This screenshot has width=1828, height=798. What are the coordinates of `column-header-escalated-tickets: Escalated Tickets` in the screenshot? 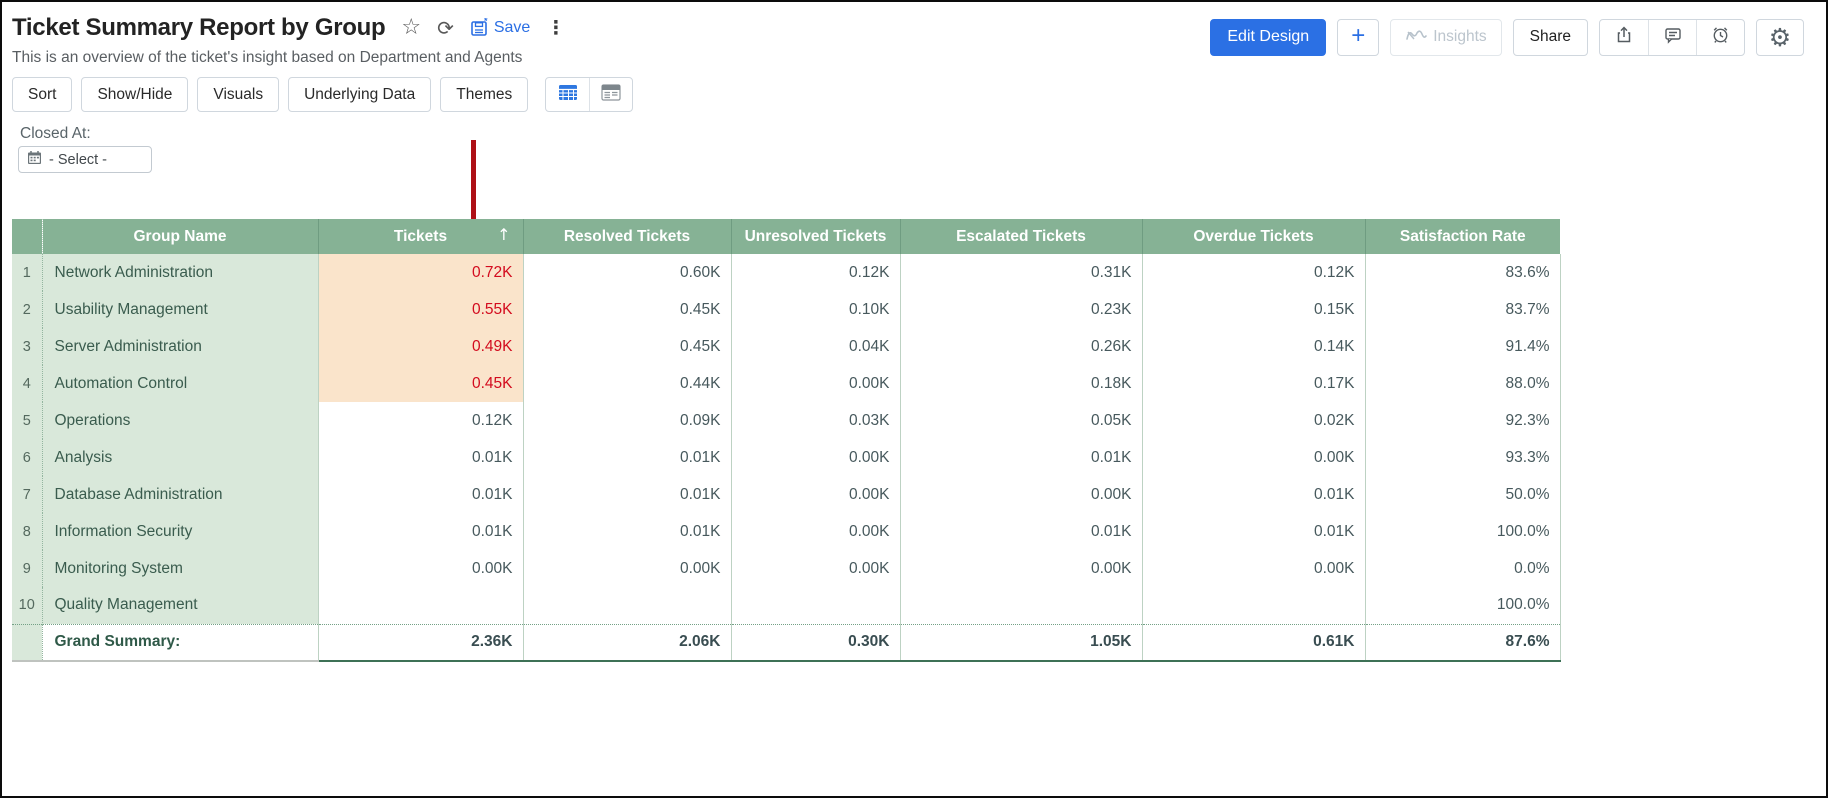 It's located at (1020, 236).